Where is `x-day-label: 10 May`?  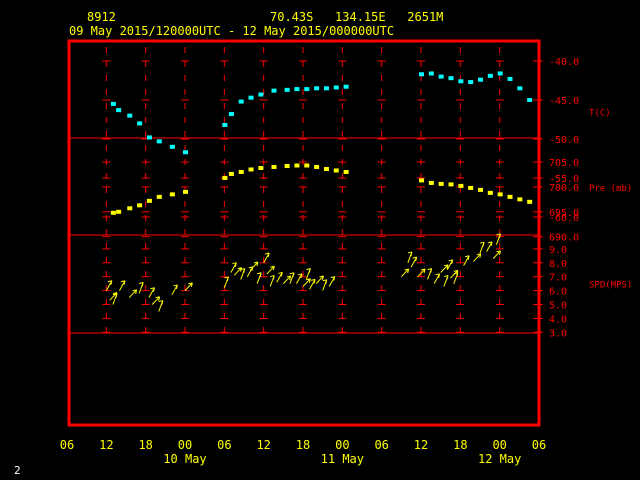 x-day-label: 10 May is located at coordinates (184, 459).